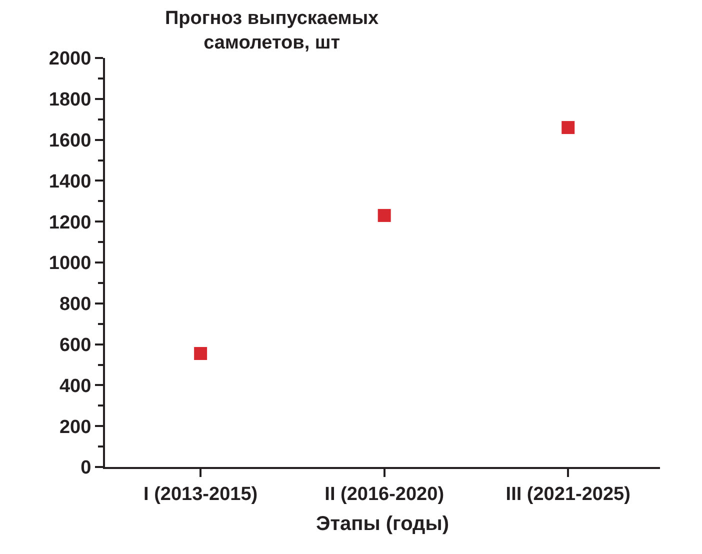  What do you see at coordinates (272, 31) in the screenshot?
I see `y-axis-title: Прогноз выпускаемых самолетов, шт` at bounding box center [272, 31].